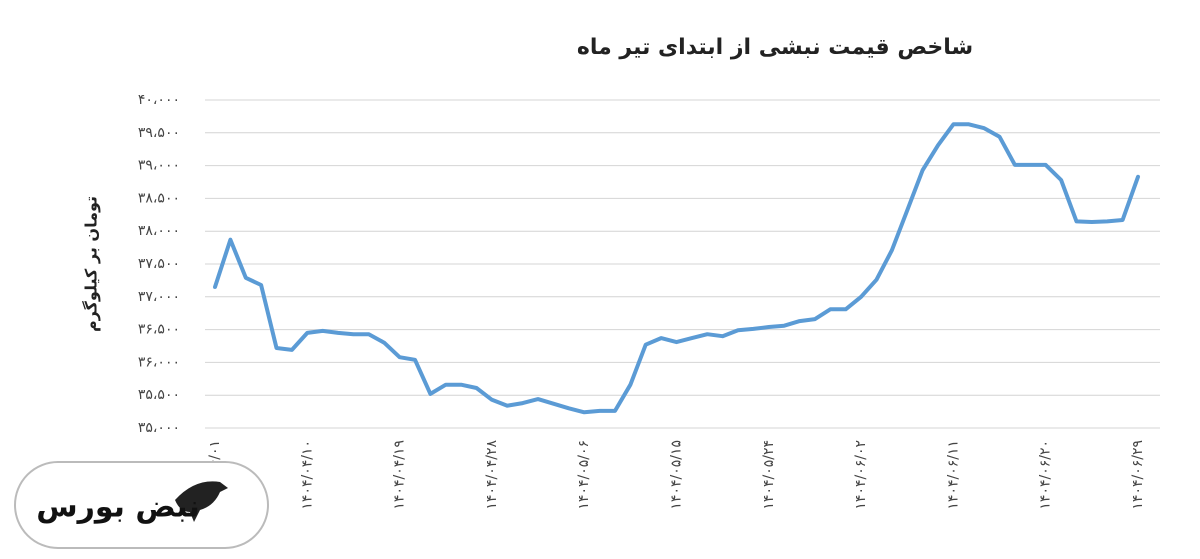  What do you see at coordinates (677, 475) in the screenshot?
I see `x-tick-label: ۱۴۰۴/۰۵/۱۵` at bounding box center [677, 475].